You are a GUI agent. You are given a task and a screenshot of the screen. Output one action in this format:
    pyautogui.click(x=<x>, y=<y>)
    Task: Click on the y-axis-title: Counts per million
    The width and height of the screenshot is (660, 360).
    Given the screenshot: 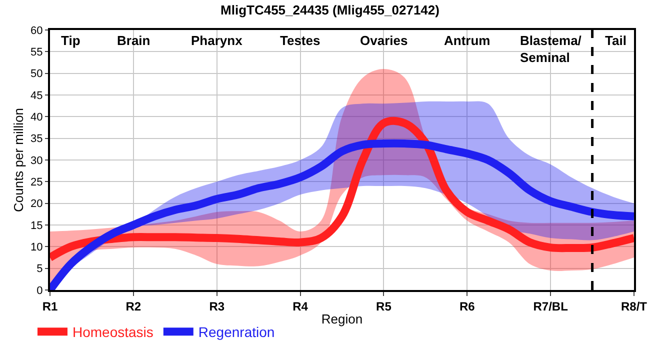 What is the action you would take?
    pyautogui.click(x=18, y=160)
    